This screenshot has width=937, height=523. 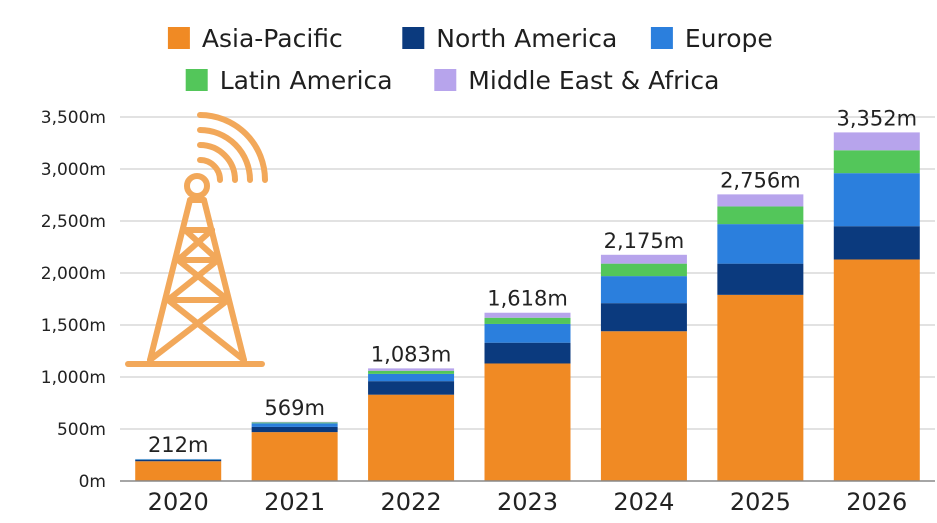 I want to click on x-tick-label: 2026, so click(x=876, y=502).